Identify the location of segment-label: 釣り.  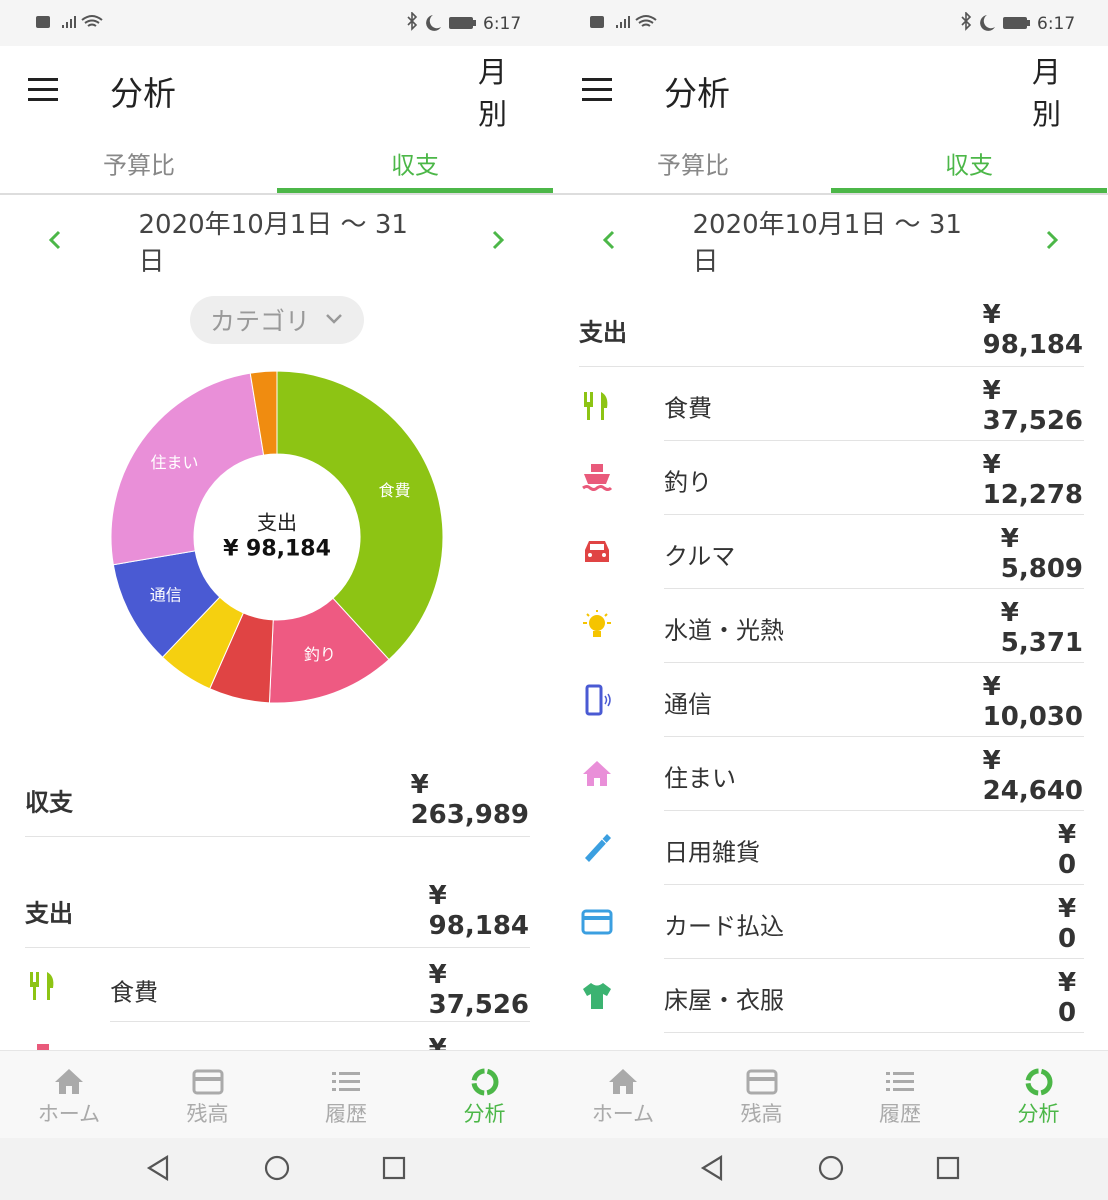
(320, 654).